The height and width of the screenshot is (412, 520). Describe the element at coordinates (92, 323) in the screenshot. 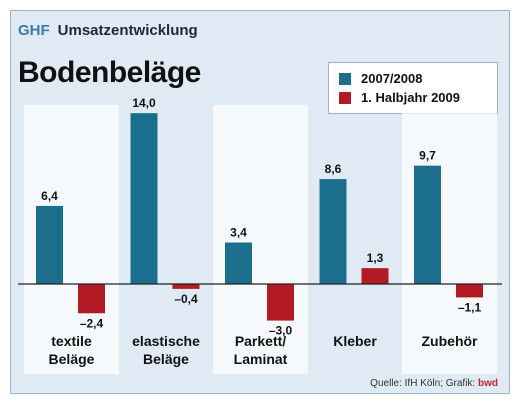

I see `data-label-s2-0: –2,4` at that location.